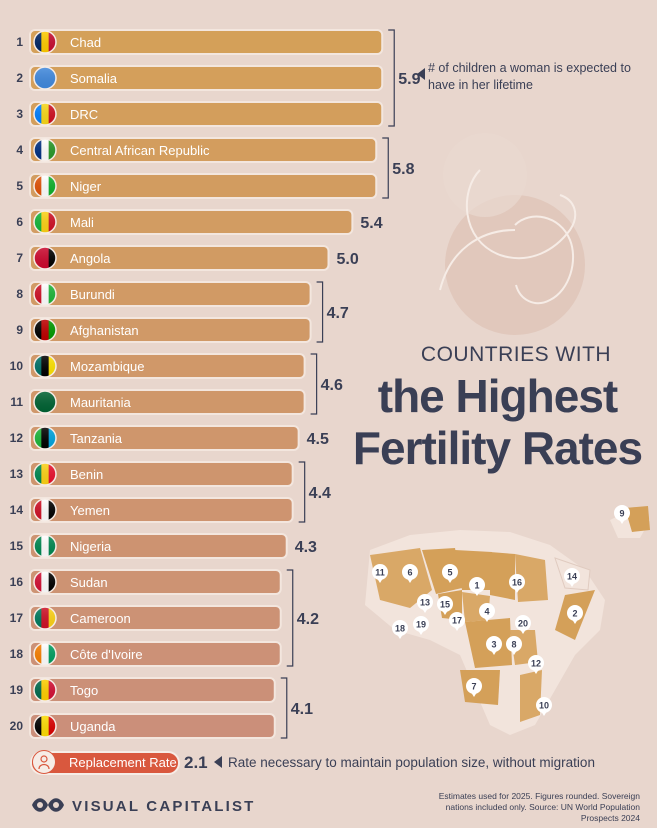  I want to click on value-label: 4.1, so click(302, 709).